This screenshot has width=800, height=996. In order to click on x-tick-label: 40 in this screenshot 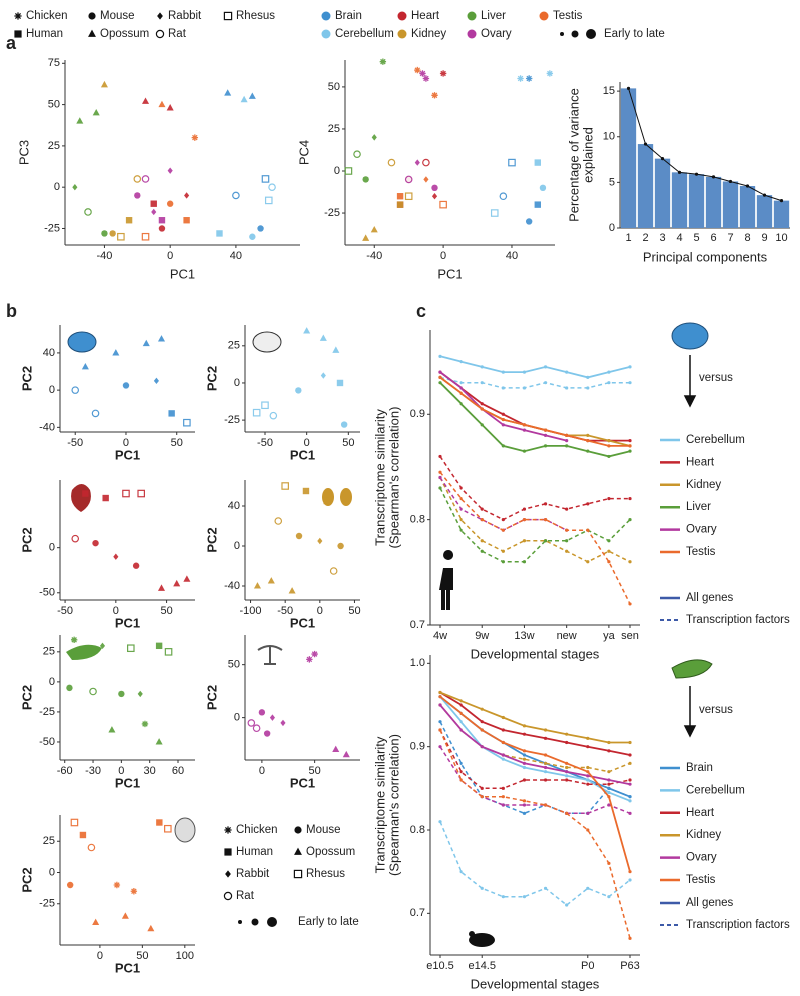, I will do `click(236, 256)`.